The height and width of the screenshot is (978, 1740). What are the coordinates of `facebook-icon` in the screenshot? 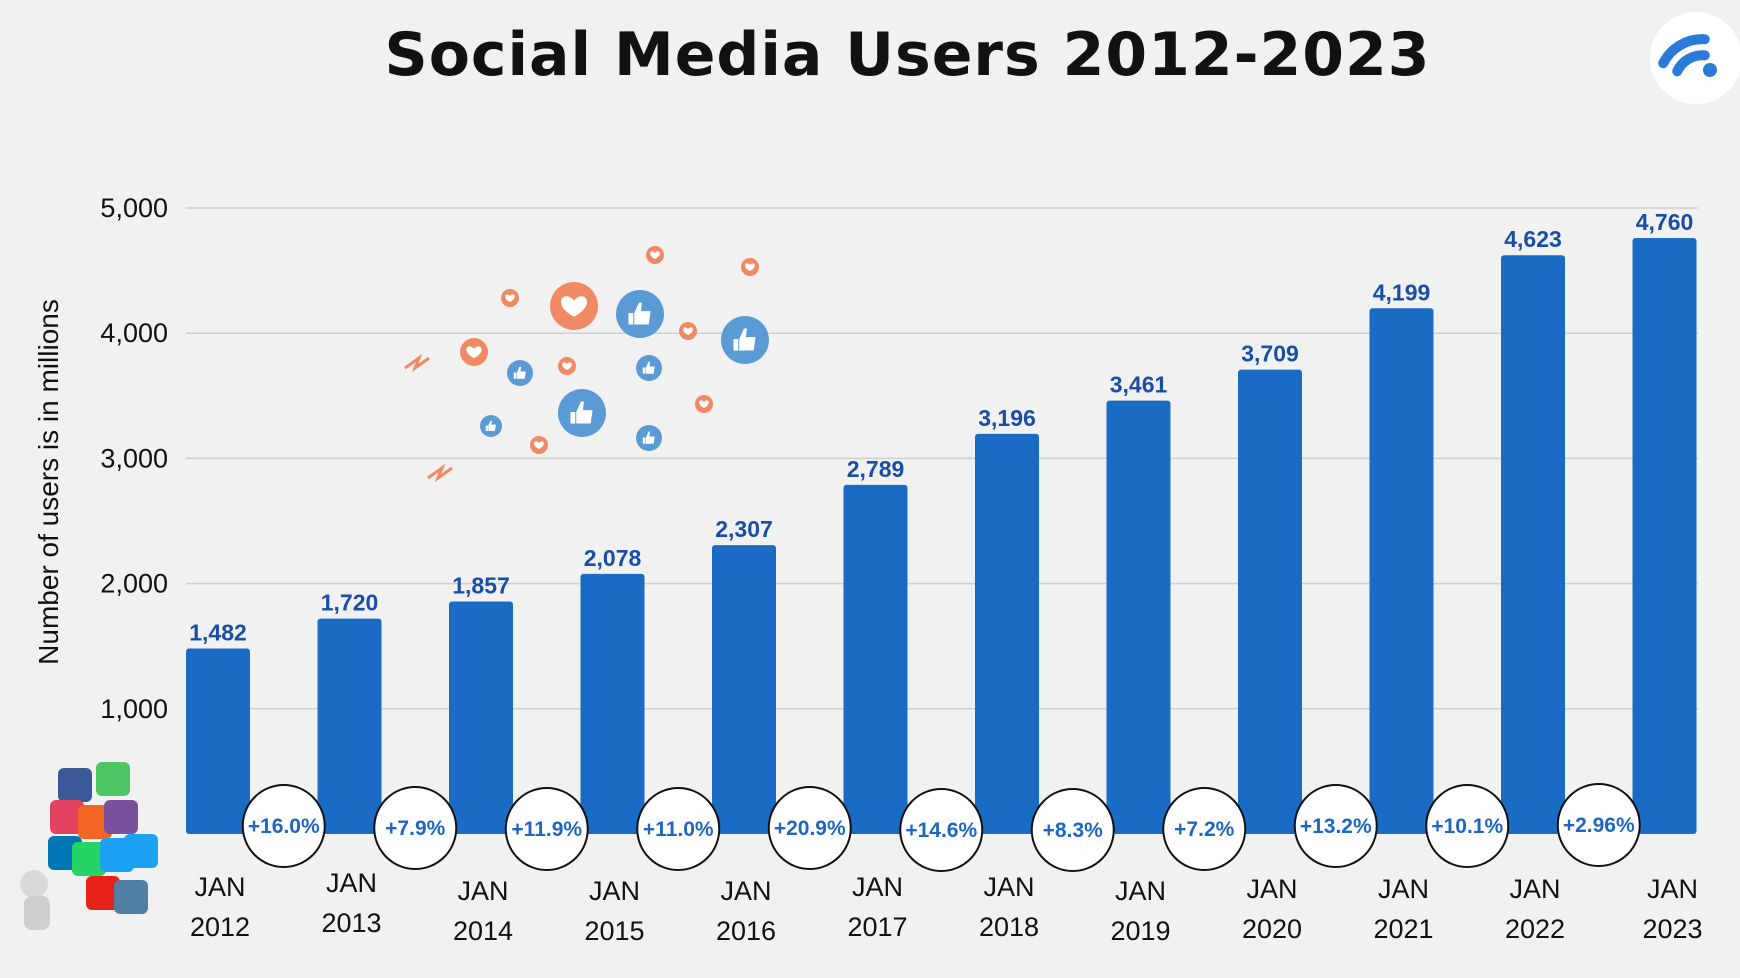 It's located at (75, 785).